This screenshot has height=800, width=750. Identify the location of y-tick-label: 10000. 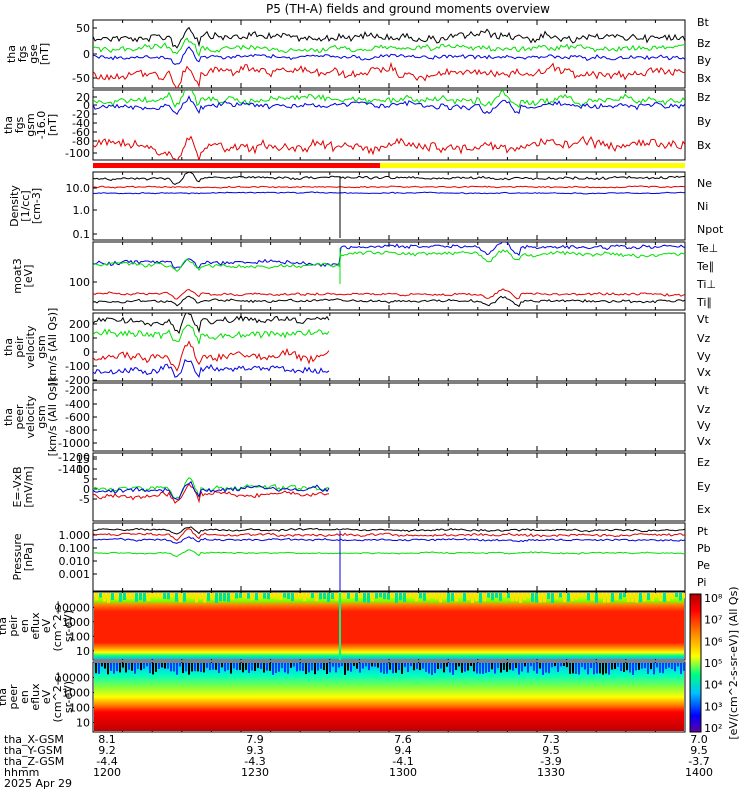
(72, 678).